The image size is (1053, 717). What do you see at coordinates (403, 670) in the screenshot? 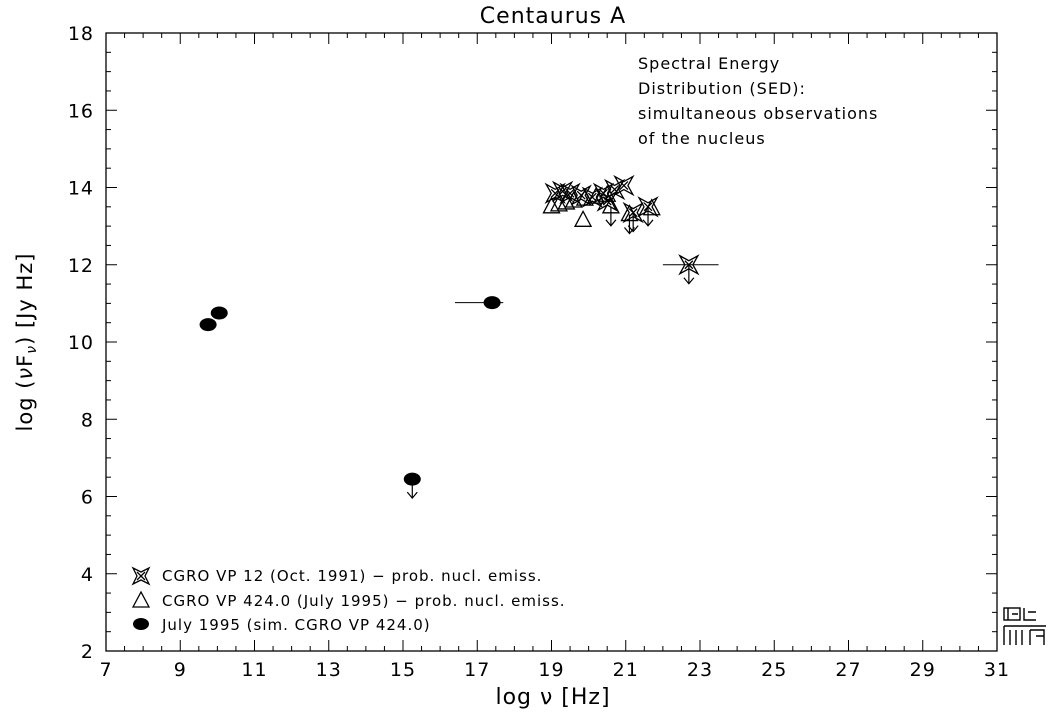
I see `x-tick-label: 15` at bounding box center [403, 670].